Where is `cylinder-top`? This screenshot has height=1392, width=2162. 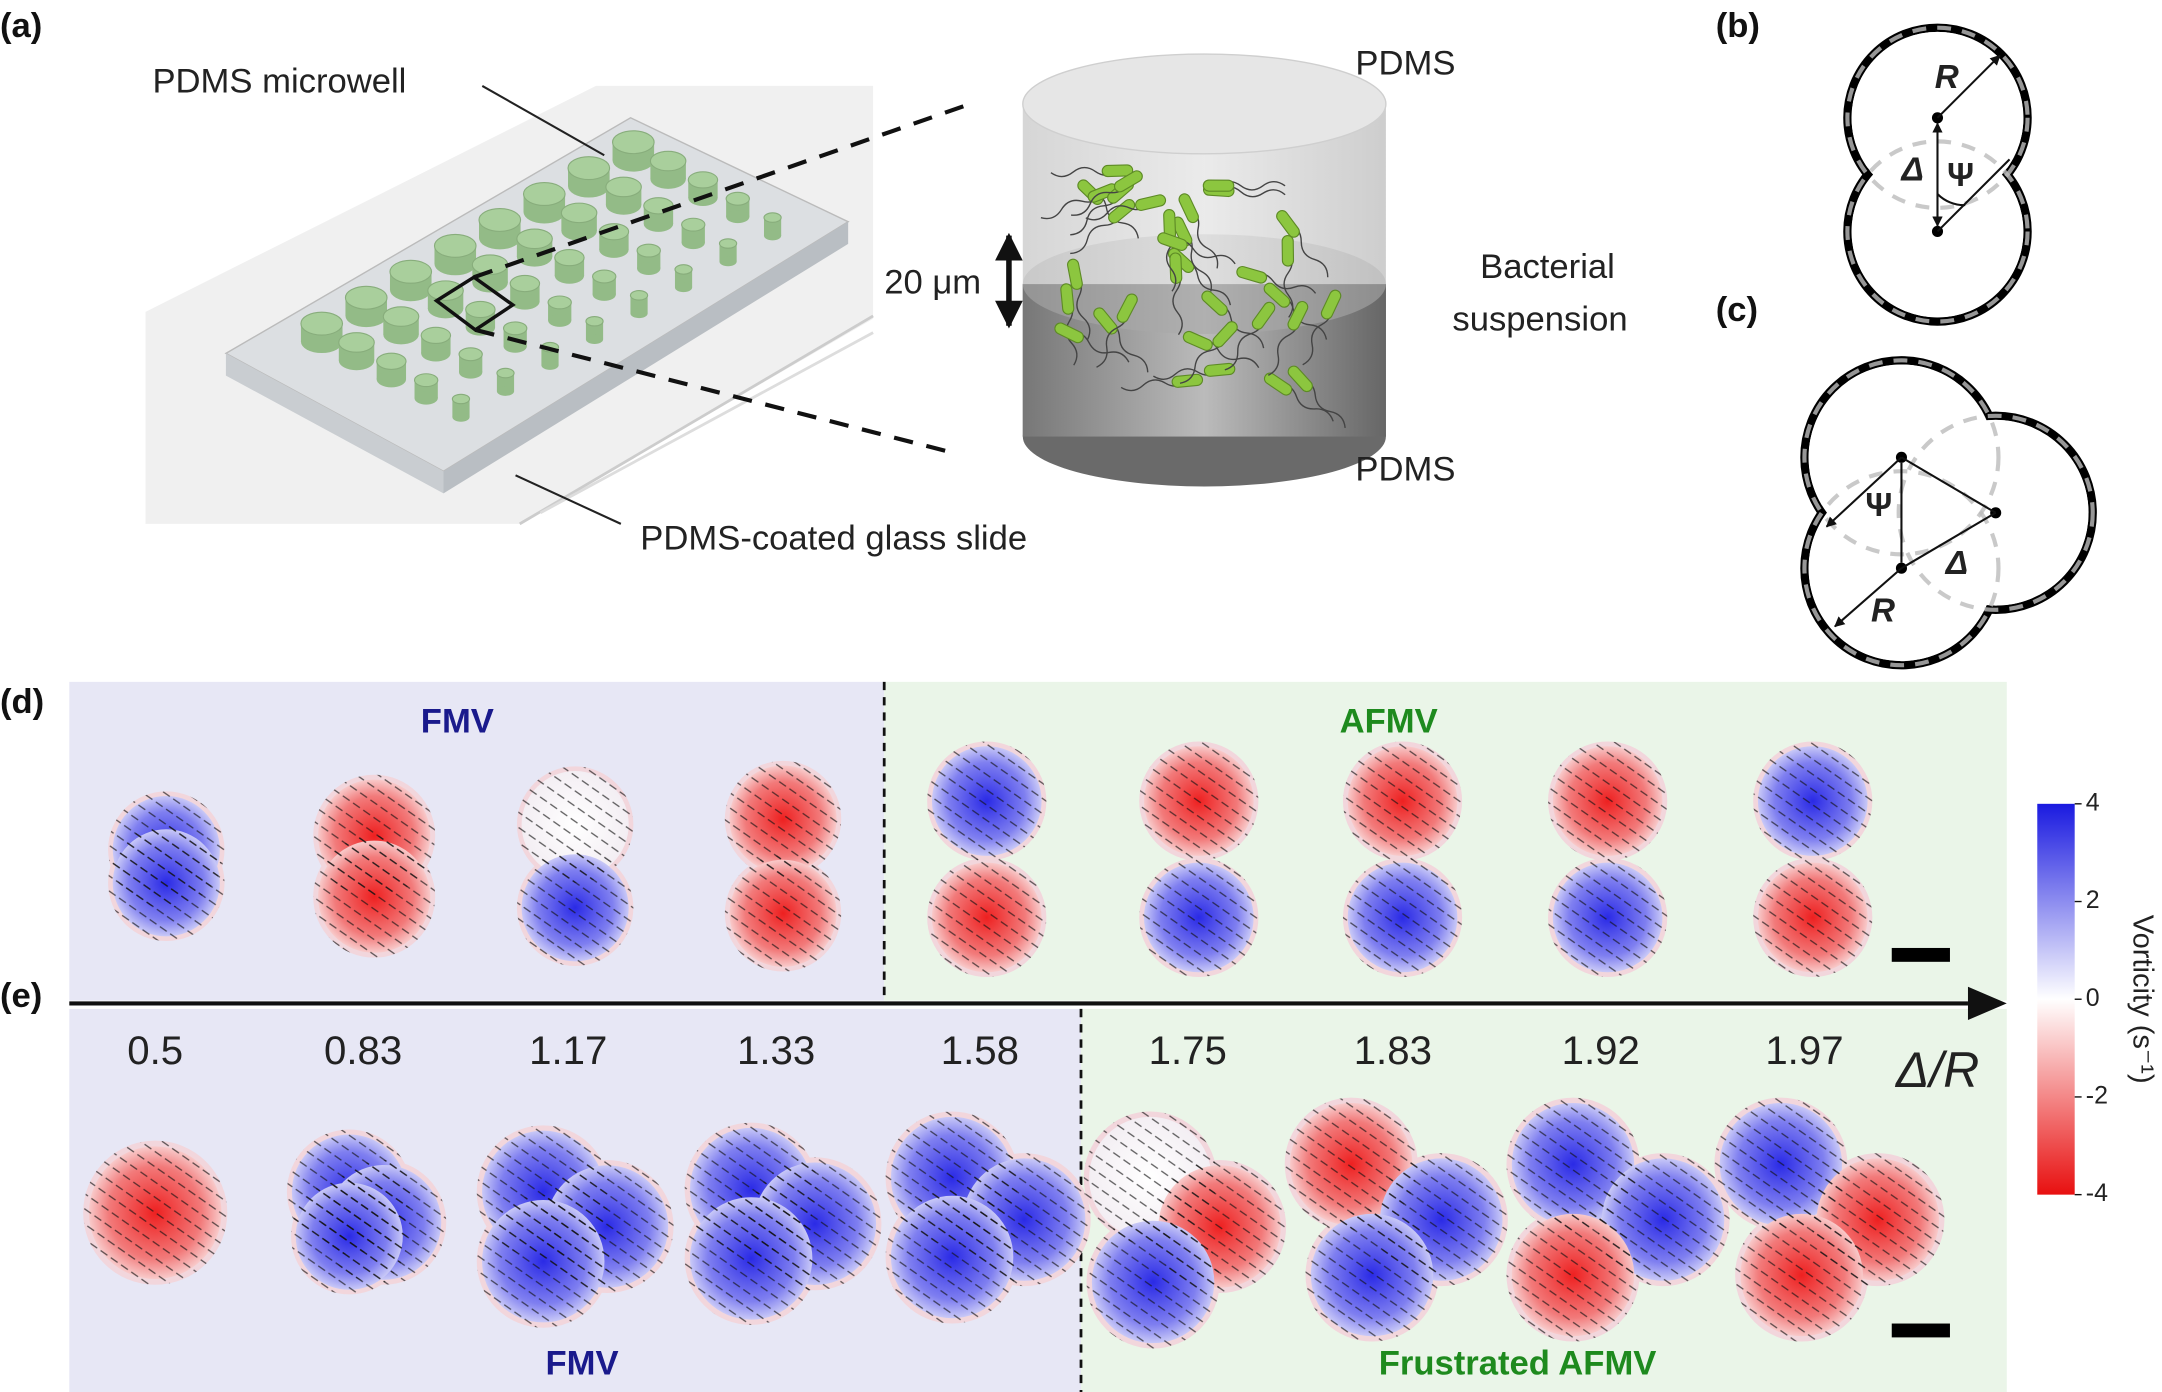 cylinder-top is located at coordinates (1204, 104).